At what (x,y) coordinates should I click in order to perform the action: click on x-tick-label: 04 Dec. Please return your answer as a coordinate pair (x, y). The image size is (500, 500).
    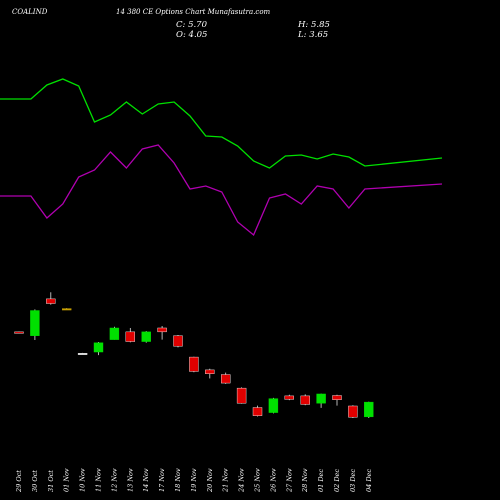
    Looking at the image, I should click on (369, 480).